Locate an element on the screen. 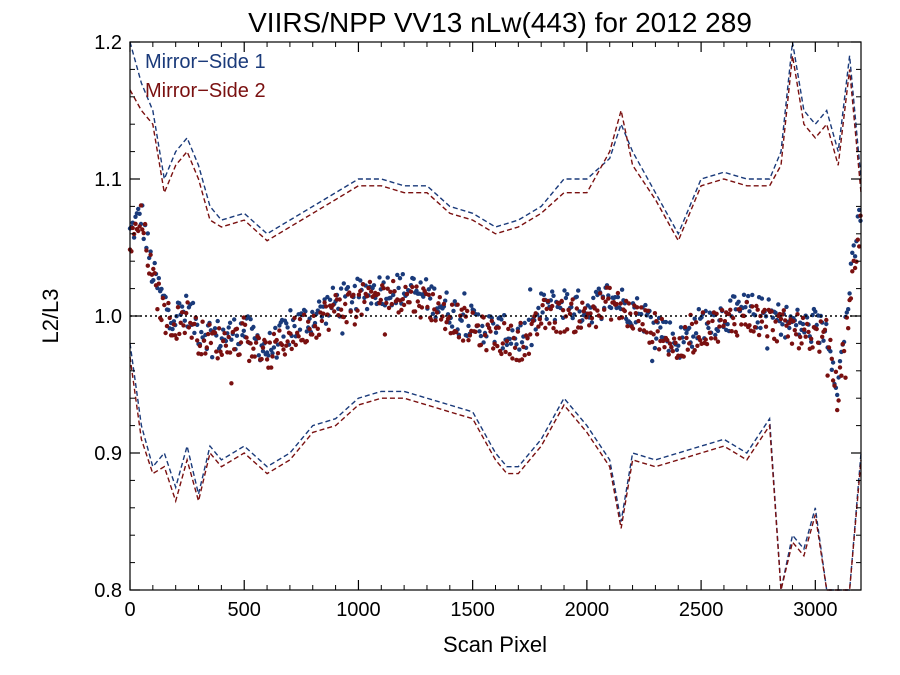 This screenshot has width=900, height=675. y-axis-label: L2/L3 is located at coordinates (50, 315).